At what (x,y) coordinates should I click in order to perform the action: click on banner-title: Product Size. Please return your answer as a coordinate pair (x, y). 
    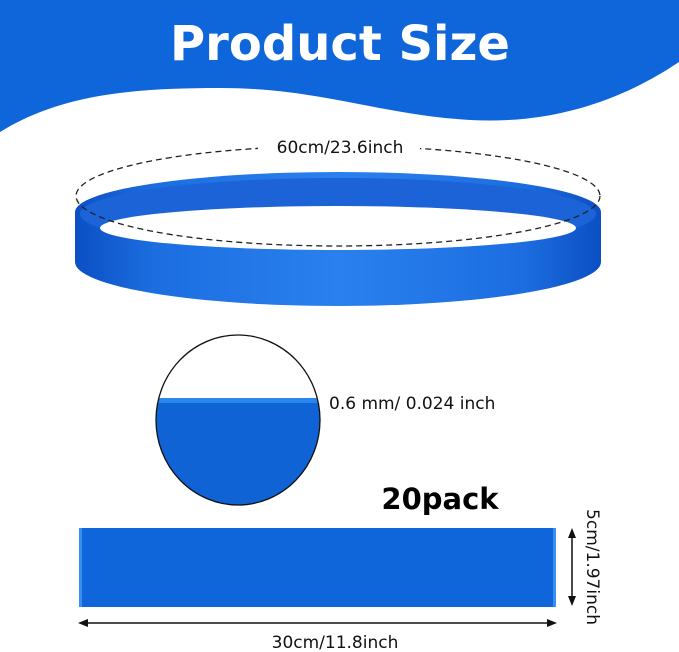
    Looking at the image, I should click on (340, 44).